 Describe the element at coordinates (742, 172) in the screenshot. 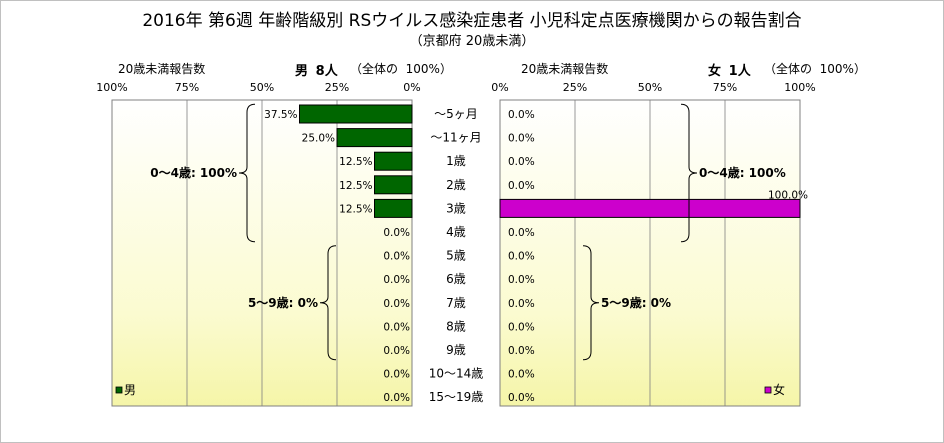

I see `female-group-label: 0～4歳: 100%` at that location.